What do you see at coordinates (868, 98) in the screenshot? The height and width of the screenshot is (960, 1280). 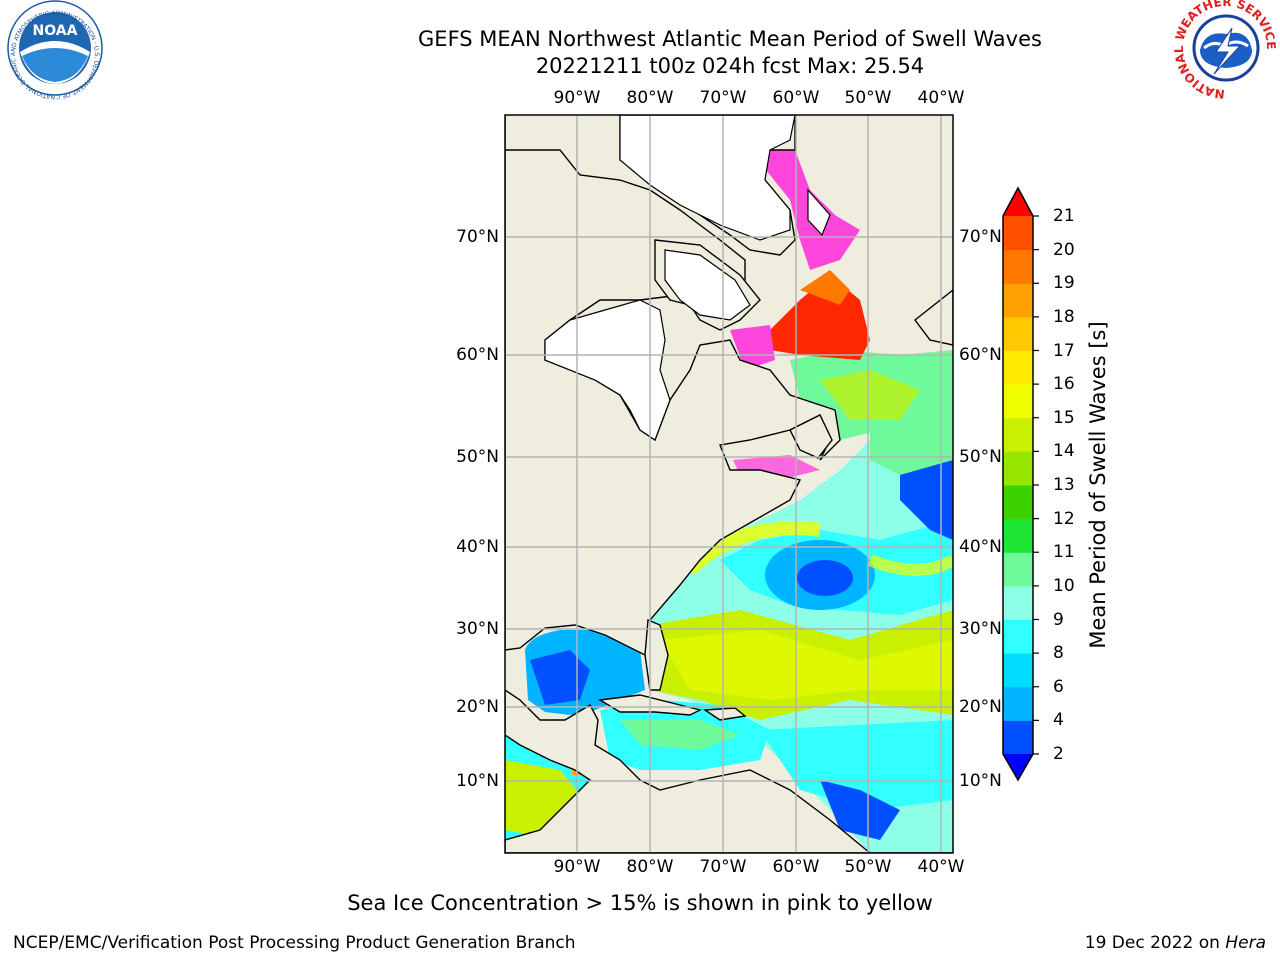 I see `lon-label-top: 50°W` at bounding box center [868, 98].